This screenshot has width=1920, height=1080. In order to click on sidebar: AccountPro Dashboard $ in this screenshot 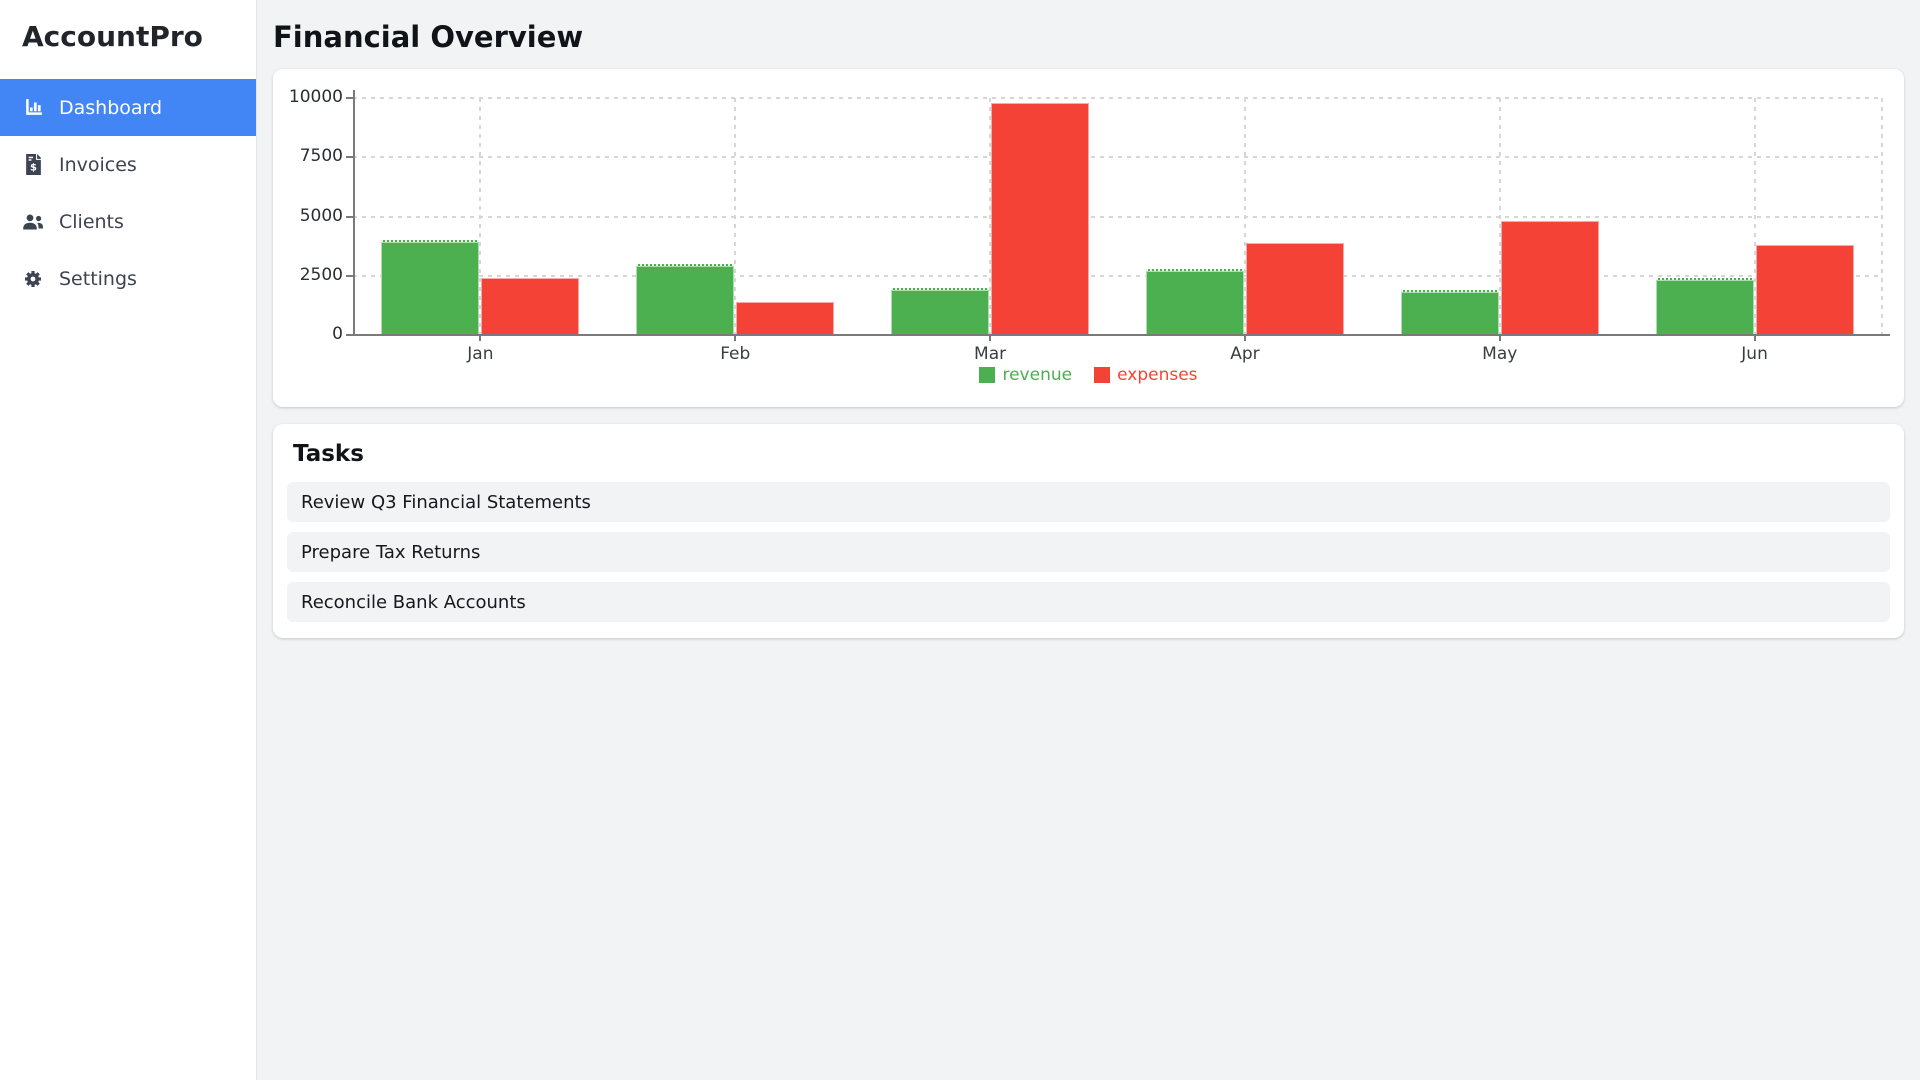, I will do `click(128, 540)`.